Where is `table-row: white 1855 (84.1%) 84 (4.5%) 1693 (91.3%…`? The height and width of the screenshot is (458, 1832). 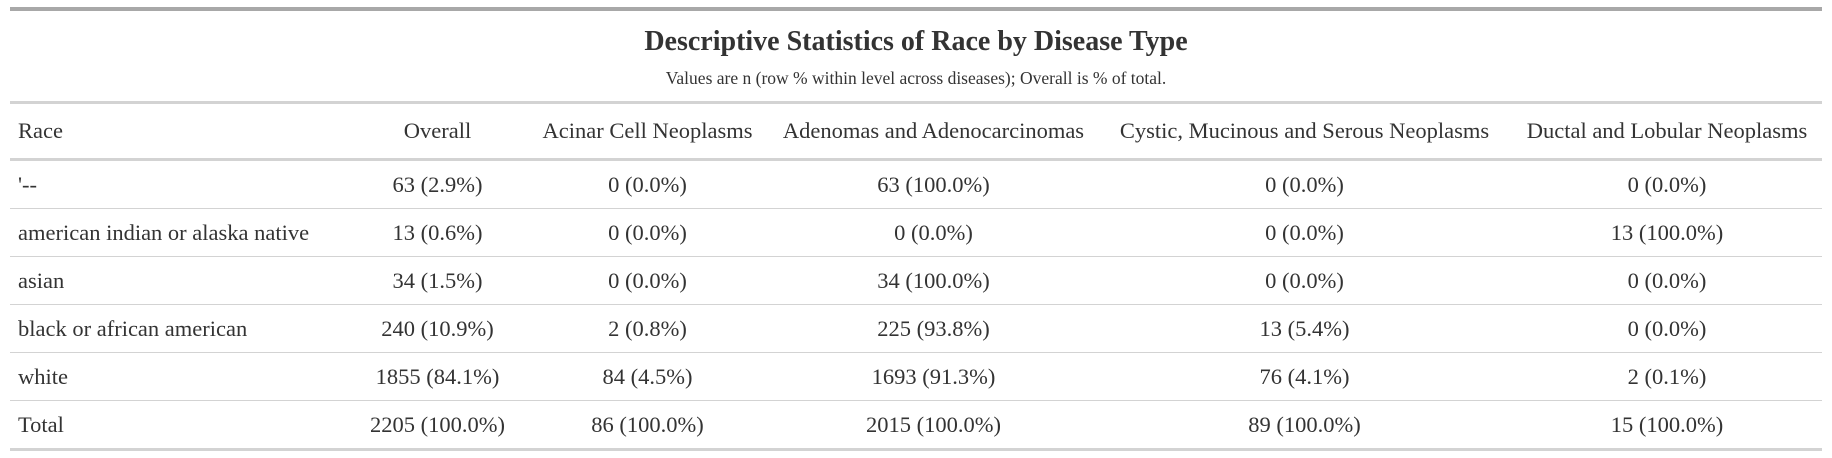
table-row: white 1855 (84.1%) 84 (4.5%) 1693 (91.3%… is located at coordinates (916, 376).